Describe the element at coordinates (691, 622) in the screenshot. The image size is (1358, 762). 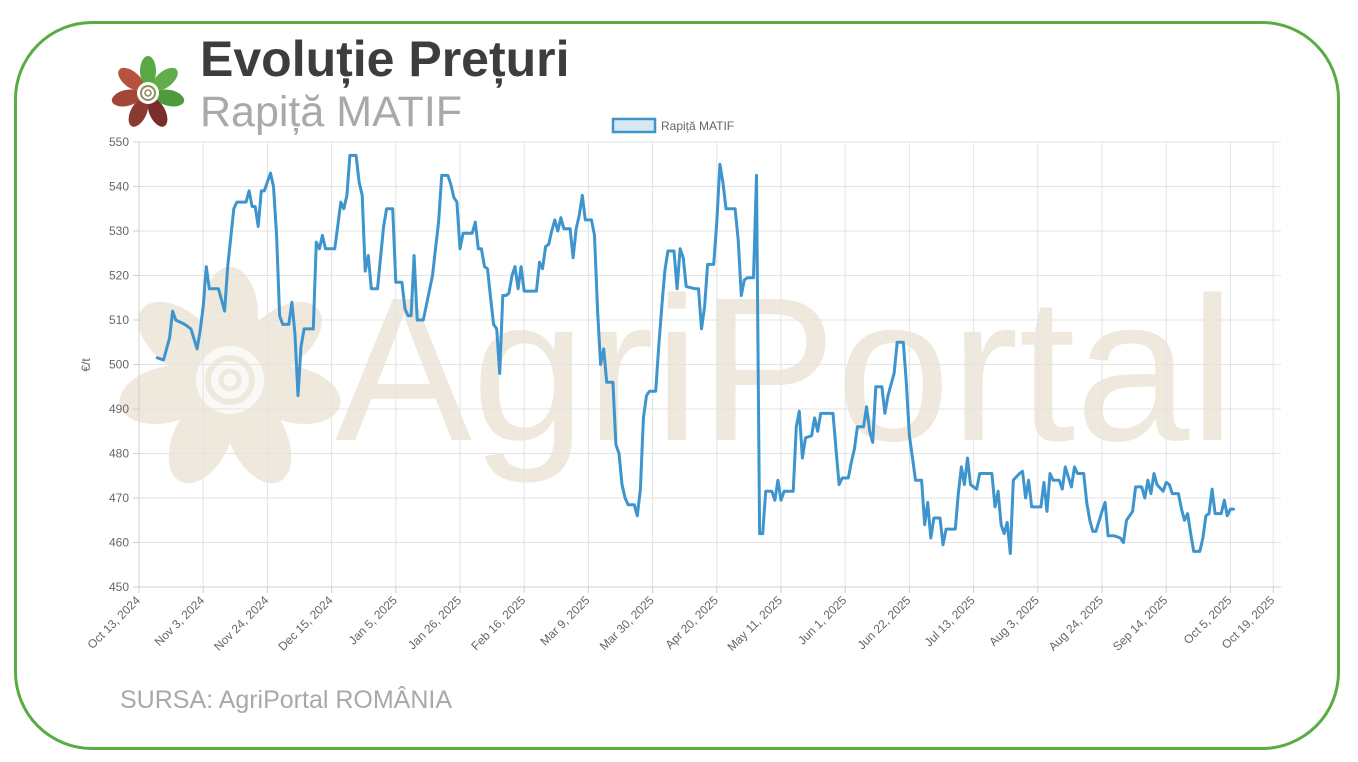
I see `x-tick-label: Apr 20, 2025` at that location.